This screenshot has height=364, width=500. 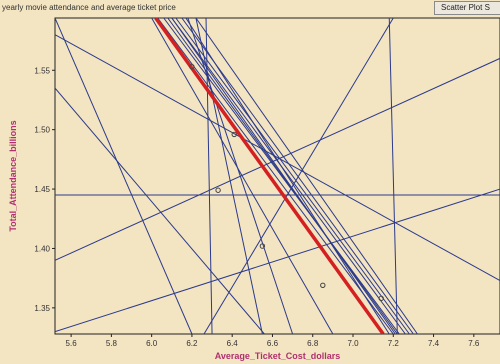 What do you see at coordinates (42, 248) in the screenshot?
I see `y-tick-label: 1.40` at bounding box center [42, 248].